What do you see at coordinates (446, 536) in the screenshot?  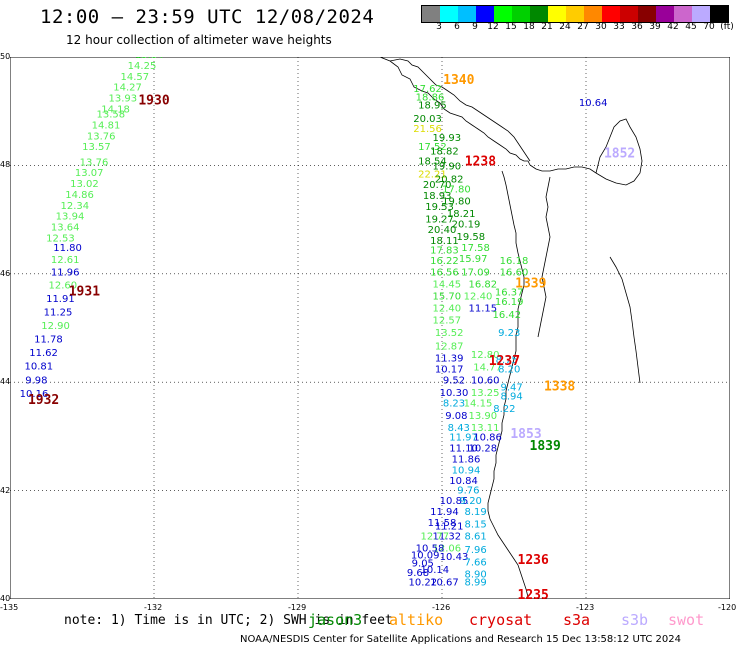 I see `wave-height-value: 11.32` at bounding box center [446, 536].